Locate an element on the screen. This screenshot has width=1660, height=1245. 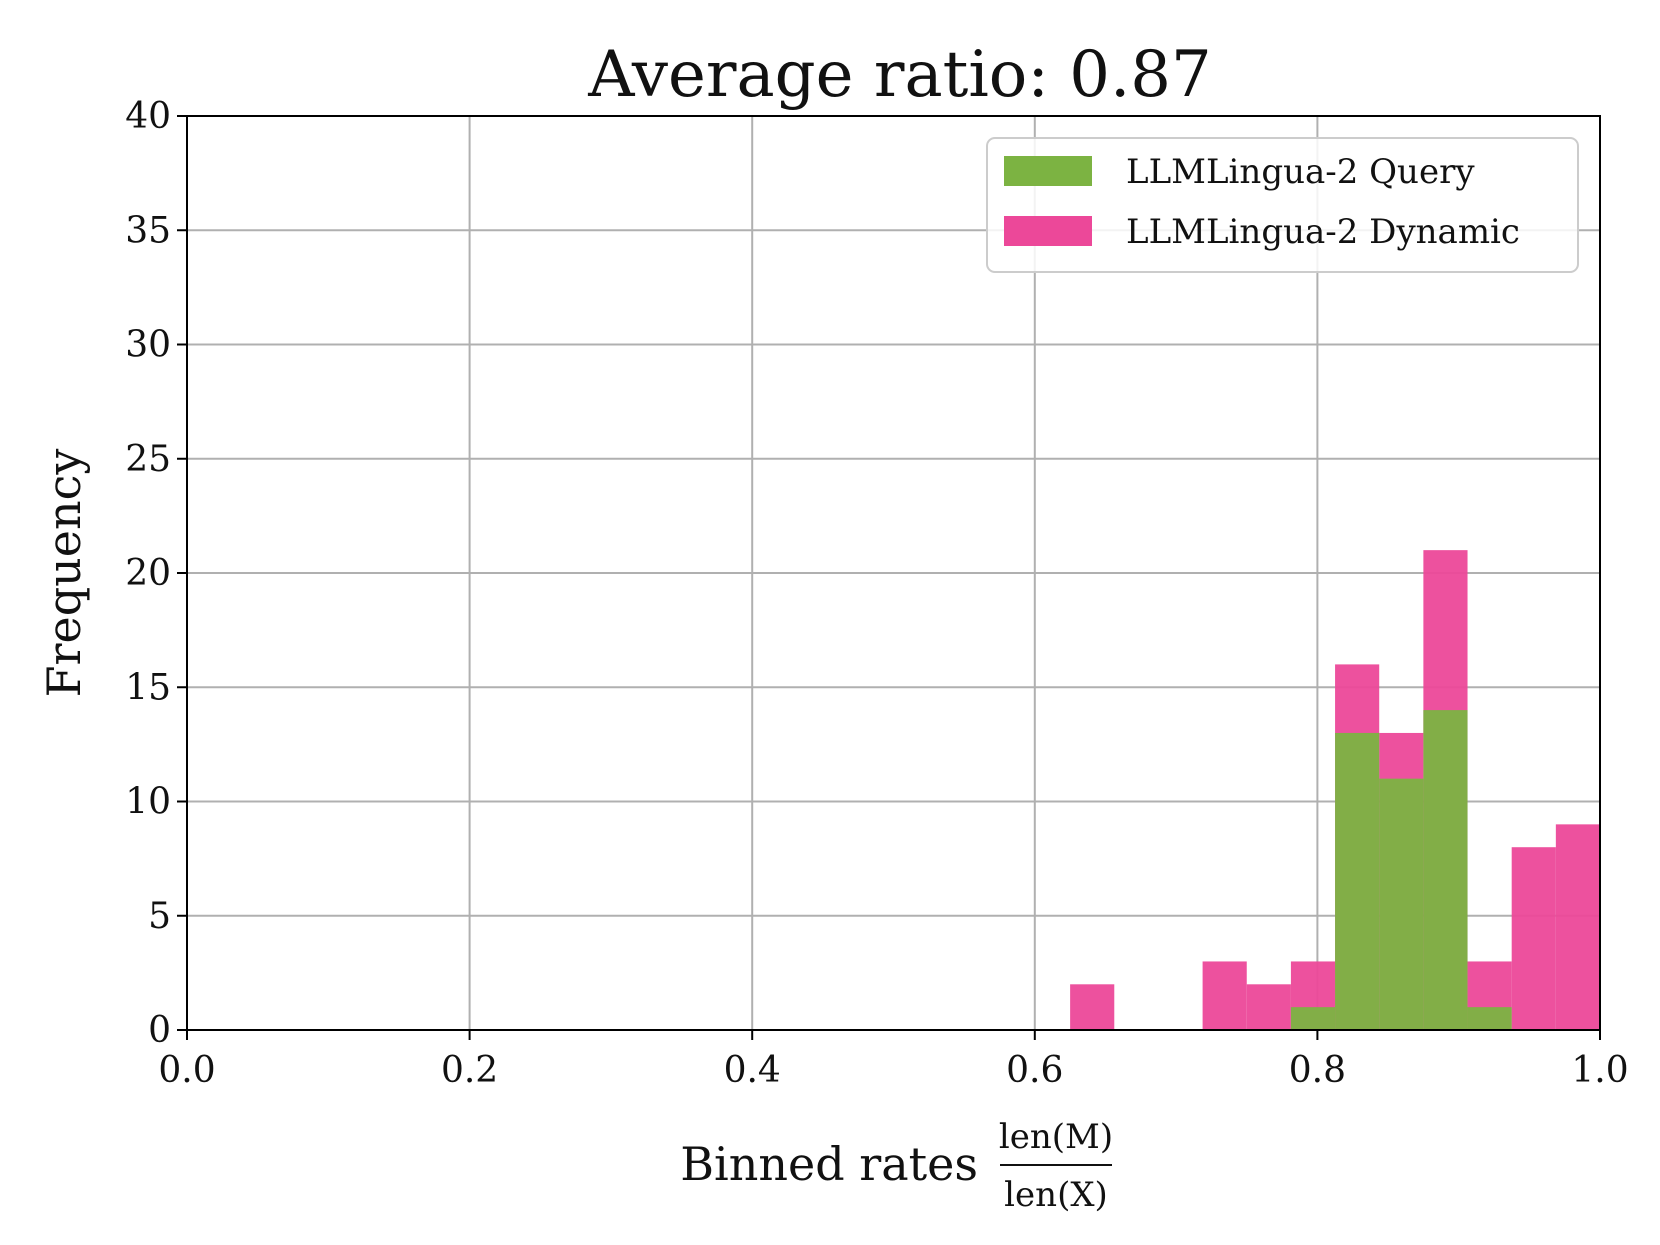
legend-label-query: LLMLingua-2 Query is located at coordinates (1300, 172).